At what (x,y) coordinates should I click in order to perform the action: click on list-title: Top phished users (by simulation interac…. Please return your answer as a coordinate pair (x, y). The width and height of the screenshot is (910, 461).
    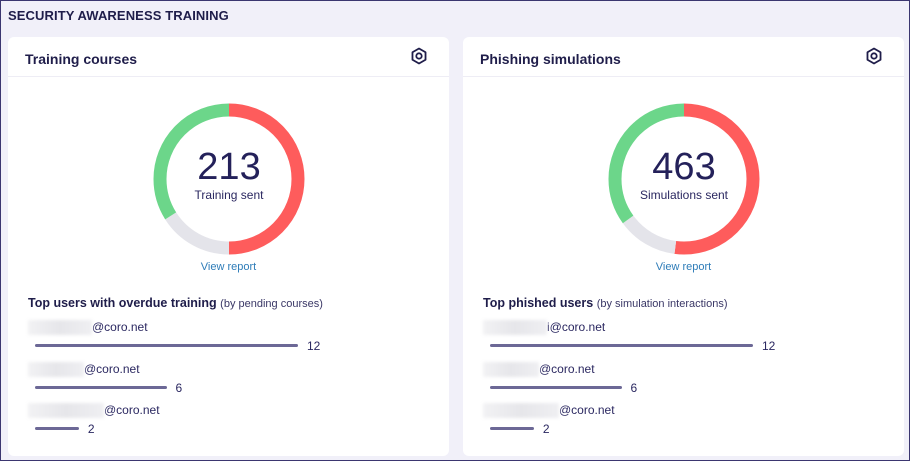
    Looking at the image, I should click on (605, 303).